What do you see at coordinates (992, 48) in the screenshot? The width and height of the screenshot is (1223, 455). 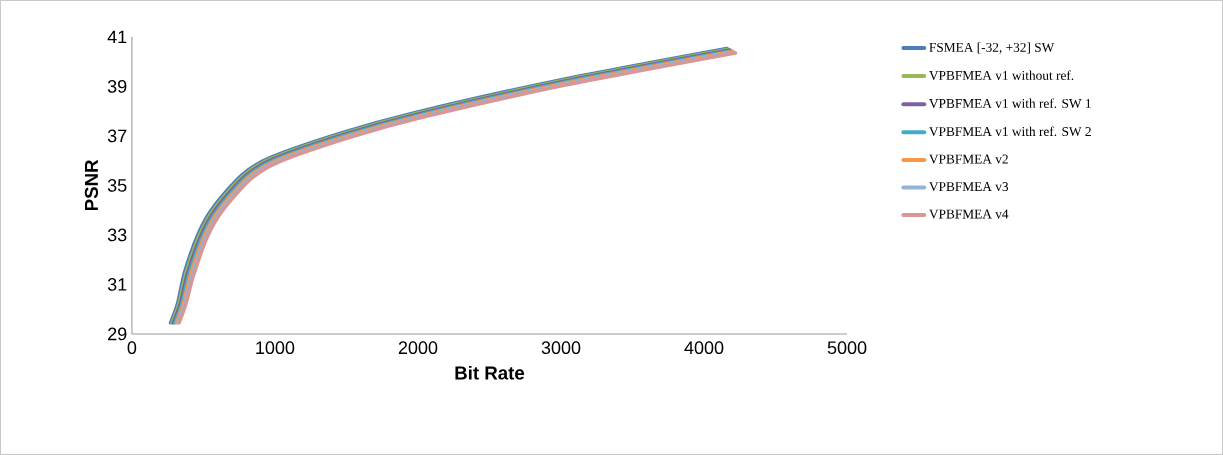 I see `legend-label: FSMEA [-32, +32] SW` at bounding box center [992, 48].